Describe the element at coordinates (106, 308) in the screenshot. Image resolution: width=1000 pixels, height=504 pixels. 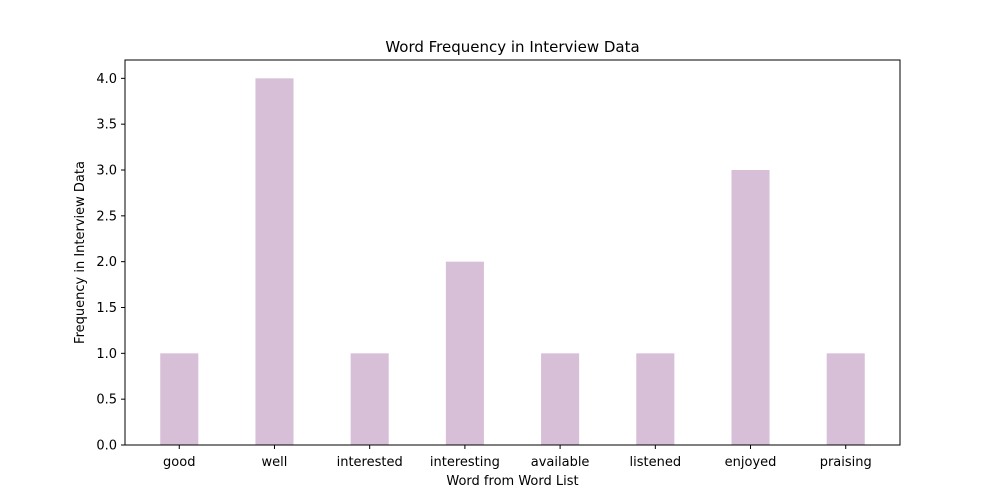
I see `y-tick-label: 1.5` at that location.